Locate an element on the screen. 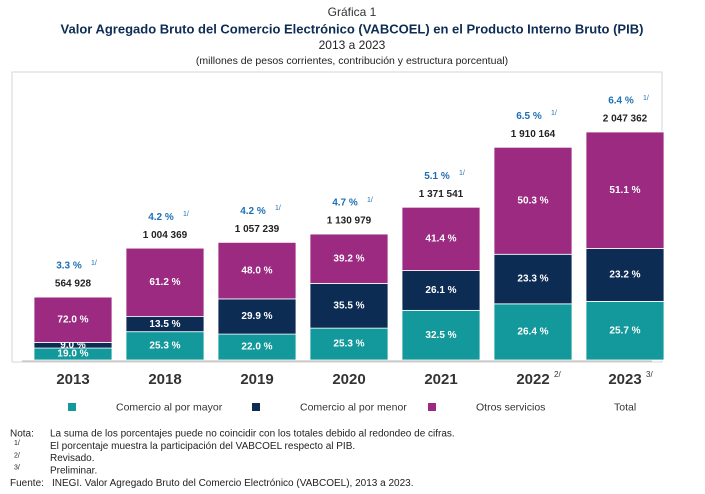 This screenshot has width=705, height=494. share-label: 3.3 % is located at coordinates (69, 266).